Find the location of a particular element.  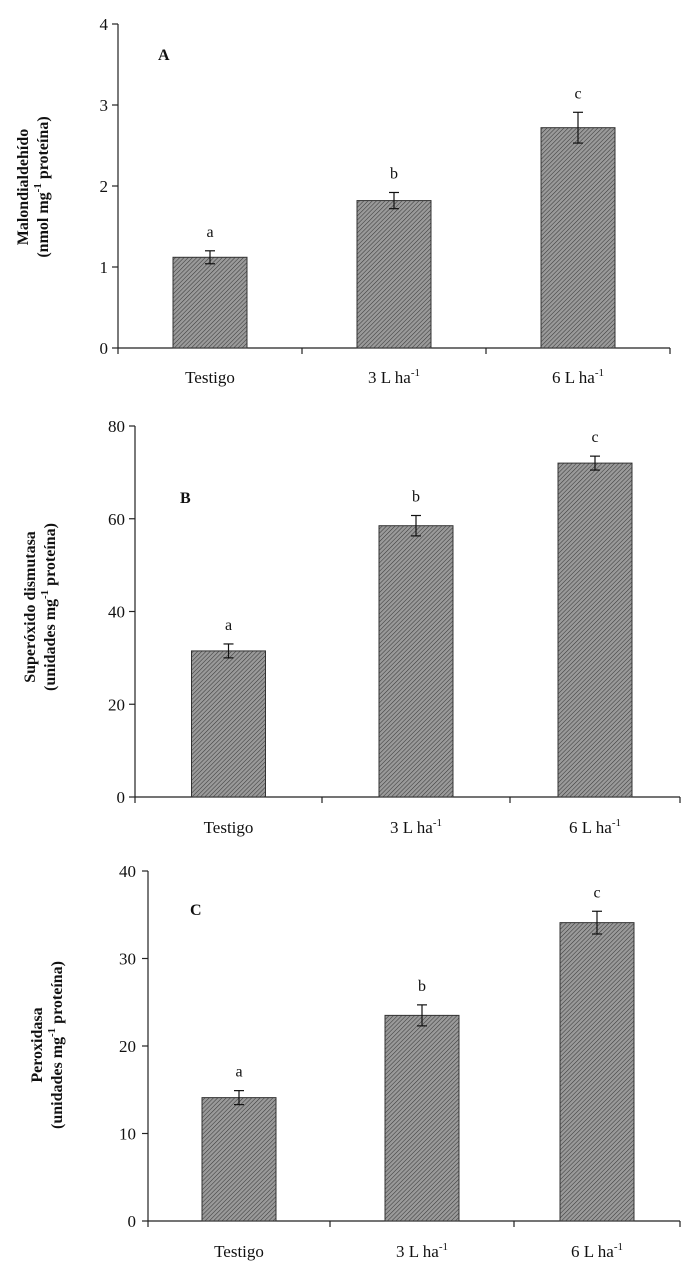

y-axis-label-line1: Superóxido dismutasa is located at coordinates (30, 607).